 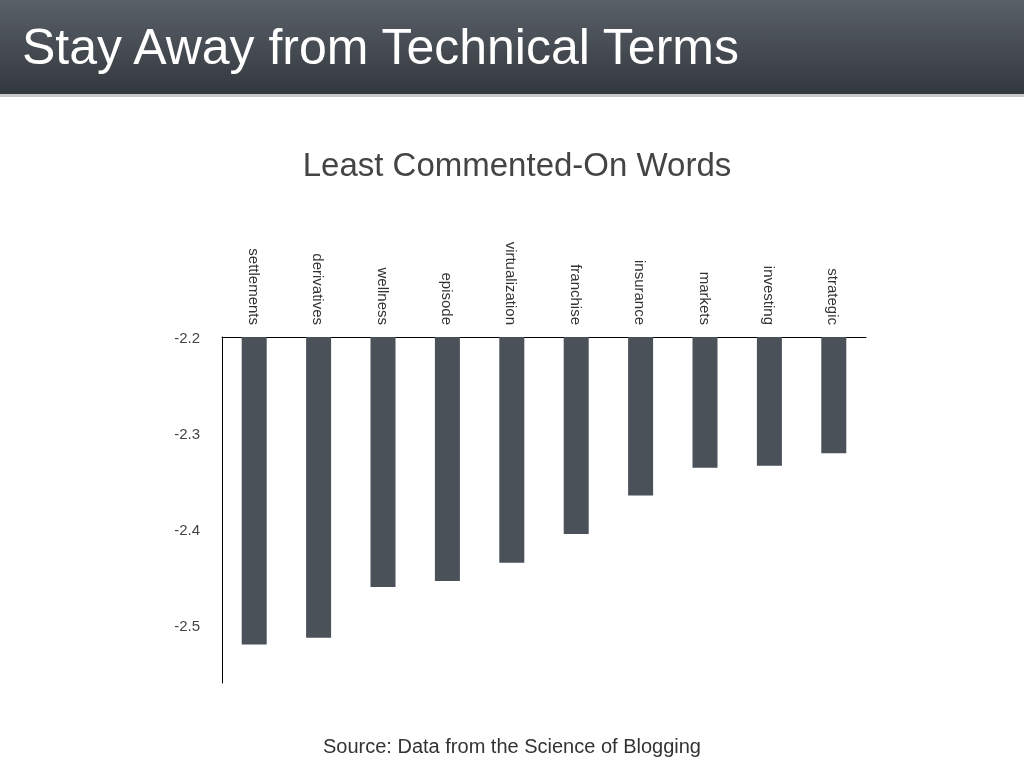 I want to click on x-tick-label: wellness, so click(x=383, y=295).